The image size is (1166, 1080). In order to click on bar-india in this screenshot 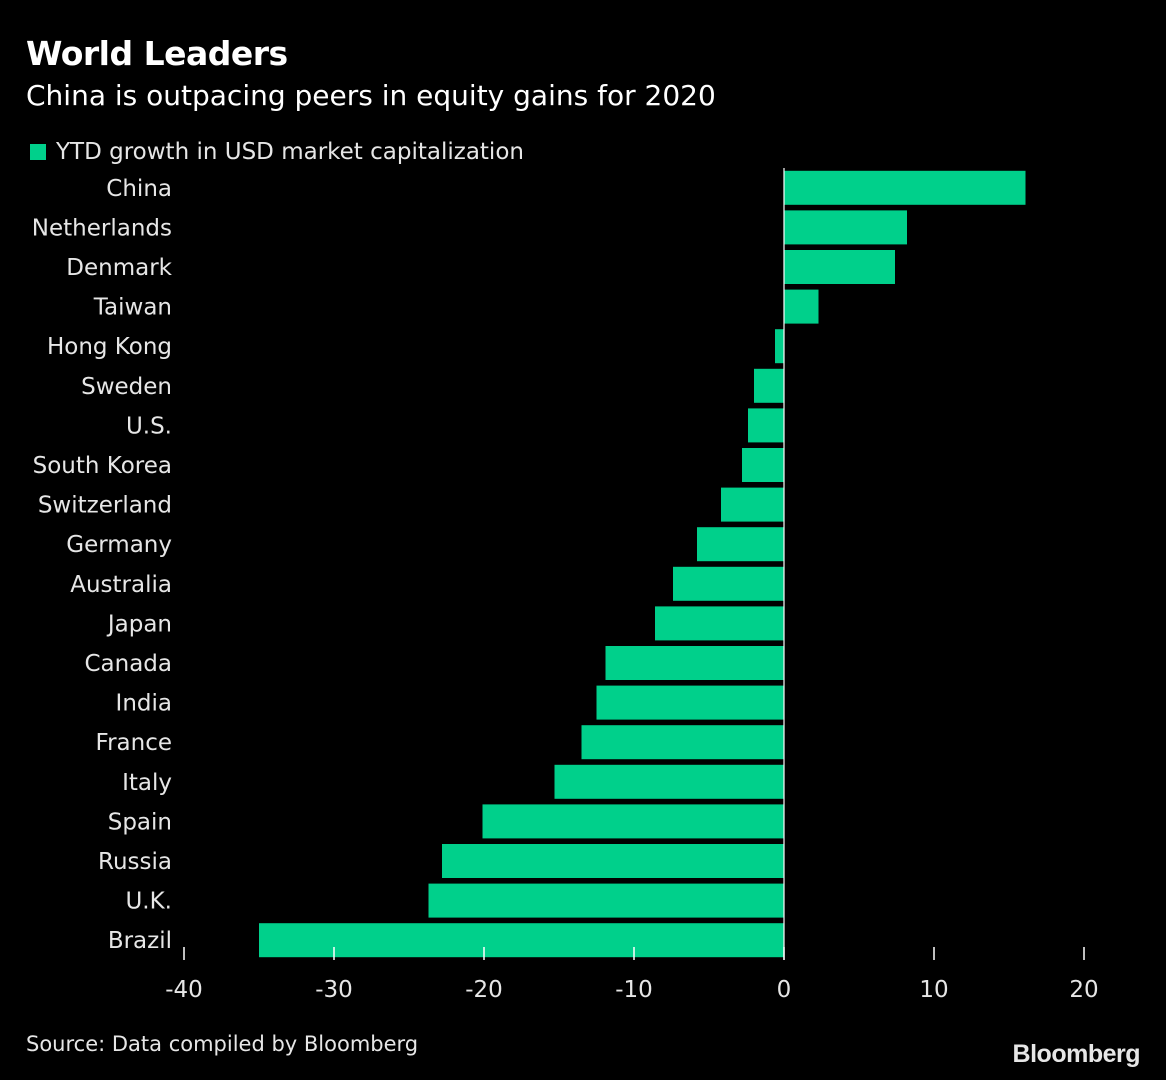, I will do `click(690, 702)`.